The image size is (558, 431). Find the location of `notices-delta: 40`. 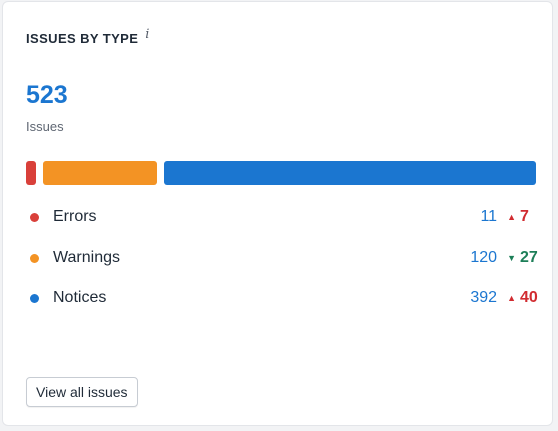

notices-delta: 40 is located at coordinates (529, 297).